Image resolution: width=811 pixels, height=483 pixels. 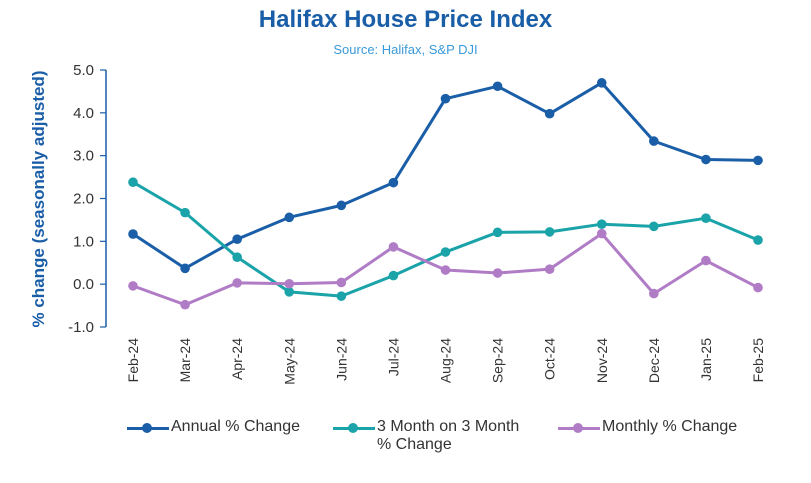 What do you see at coordinates (602, 360) in the screenshot?
I see `x-tick-label: Nov-24` at bounding box center [602, 360].